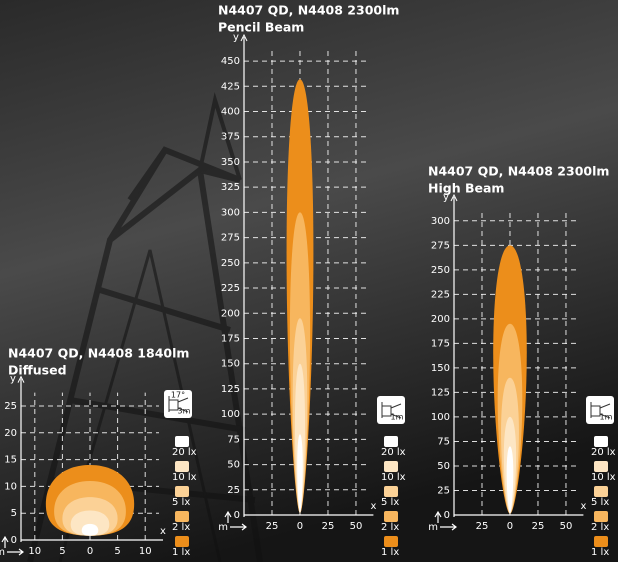  I want to click on chart-subtitle: High Beam, so click(466, 188).